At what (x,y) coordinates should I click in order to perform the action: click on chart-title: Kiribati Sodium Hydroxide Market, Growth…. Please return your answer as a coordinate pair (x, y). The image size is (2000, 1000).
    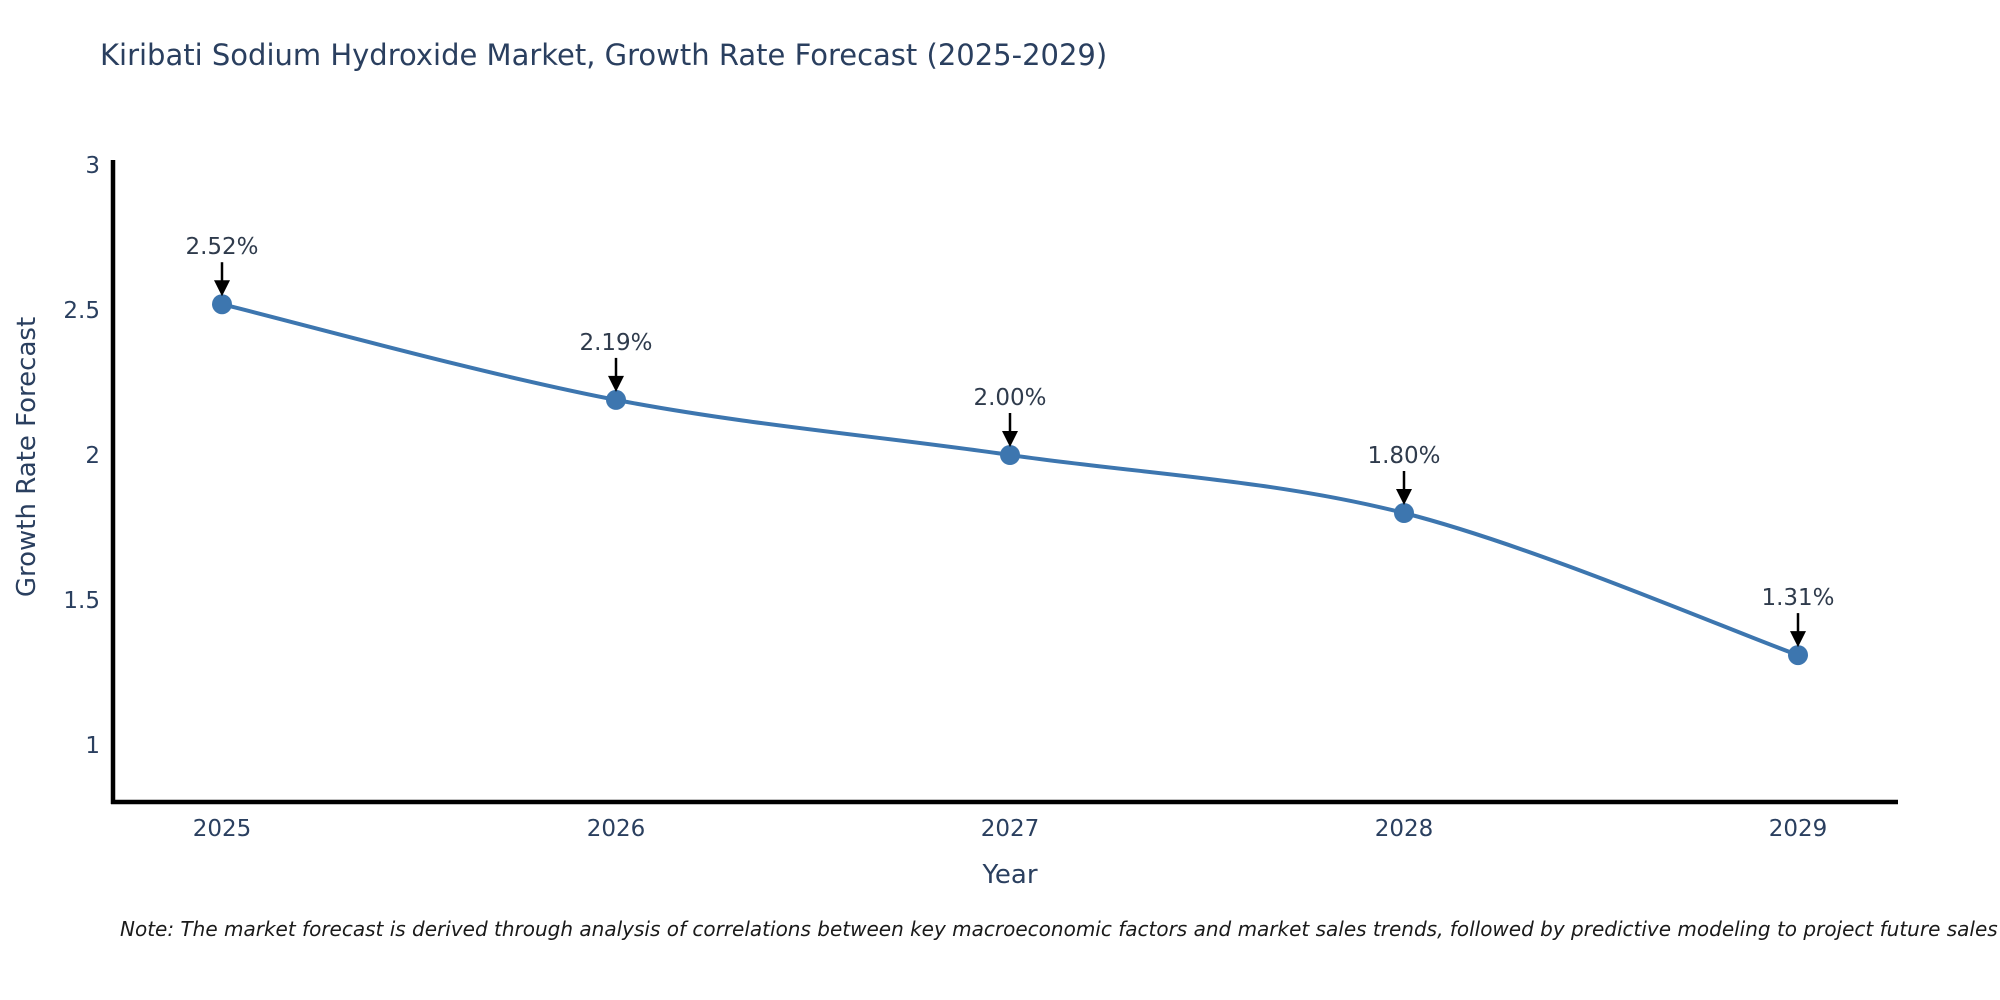
    Looking at the image, I should click on (604, 55).